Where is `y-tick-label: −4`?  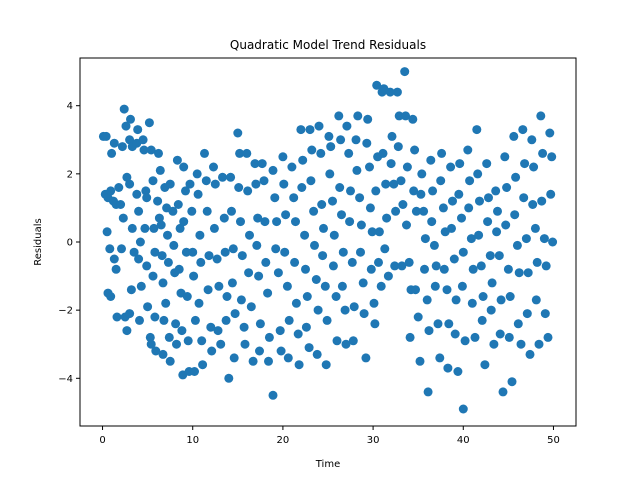 y-tick-label: −4 is located at coordinates (65, 379).